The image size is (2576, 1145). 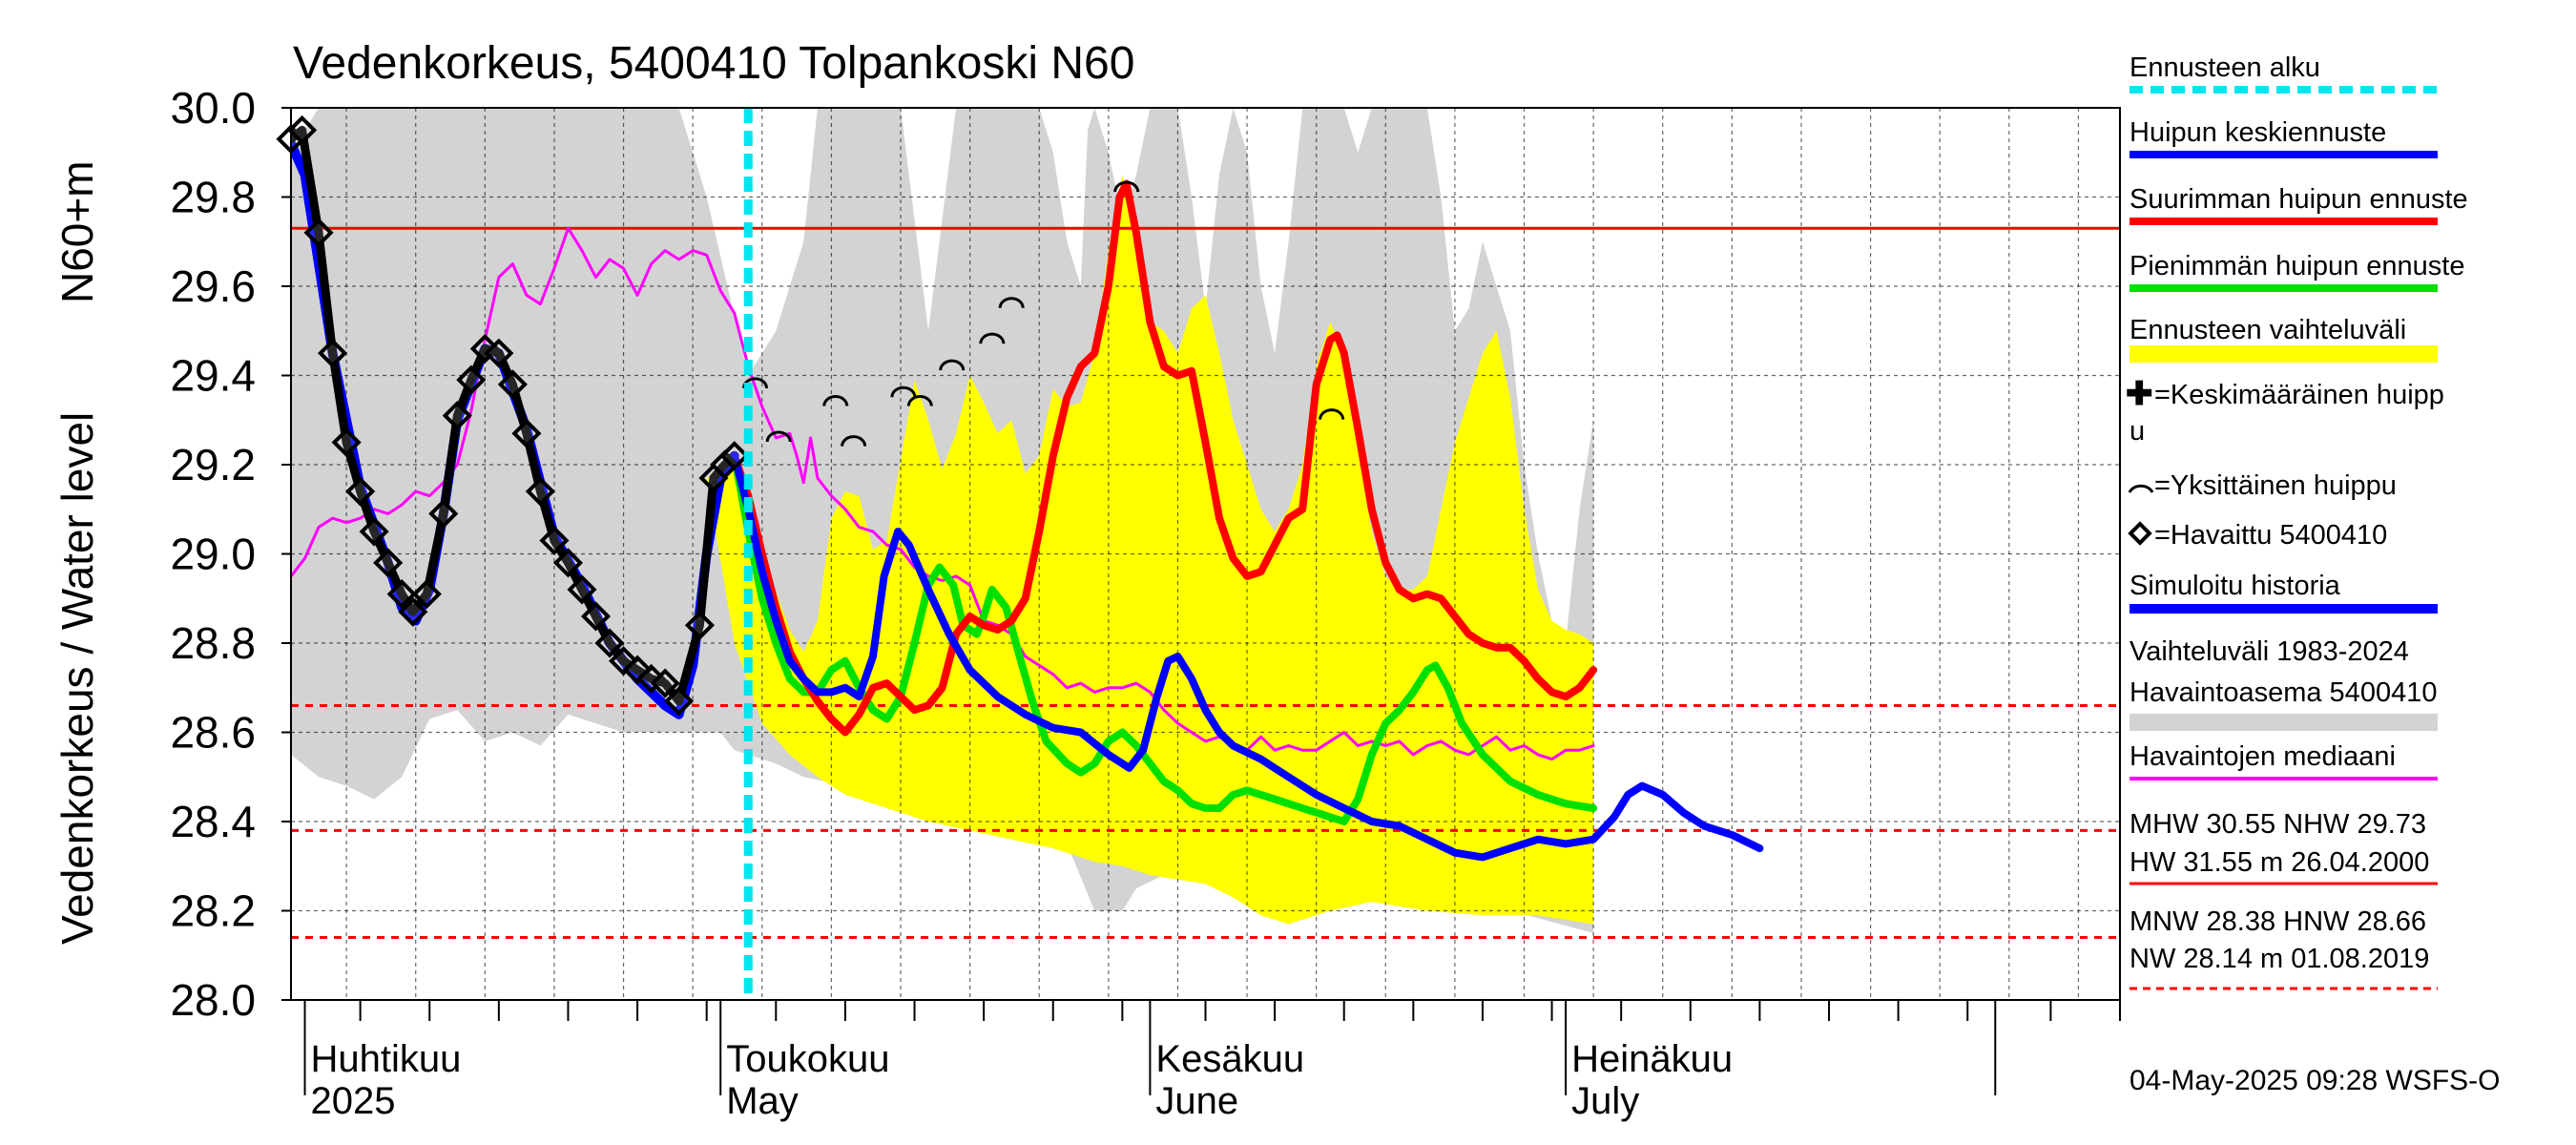 What do you see at coordinates (2257, 132) in the screenshot?
I see `legend-mean-peak-label: Huipun keskiennuste` at bounding box center [2257, 132].